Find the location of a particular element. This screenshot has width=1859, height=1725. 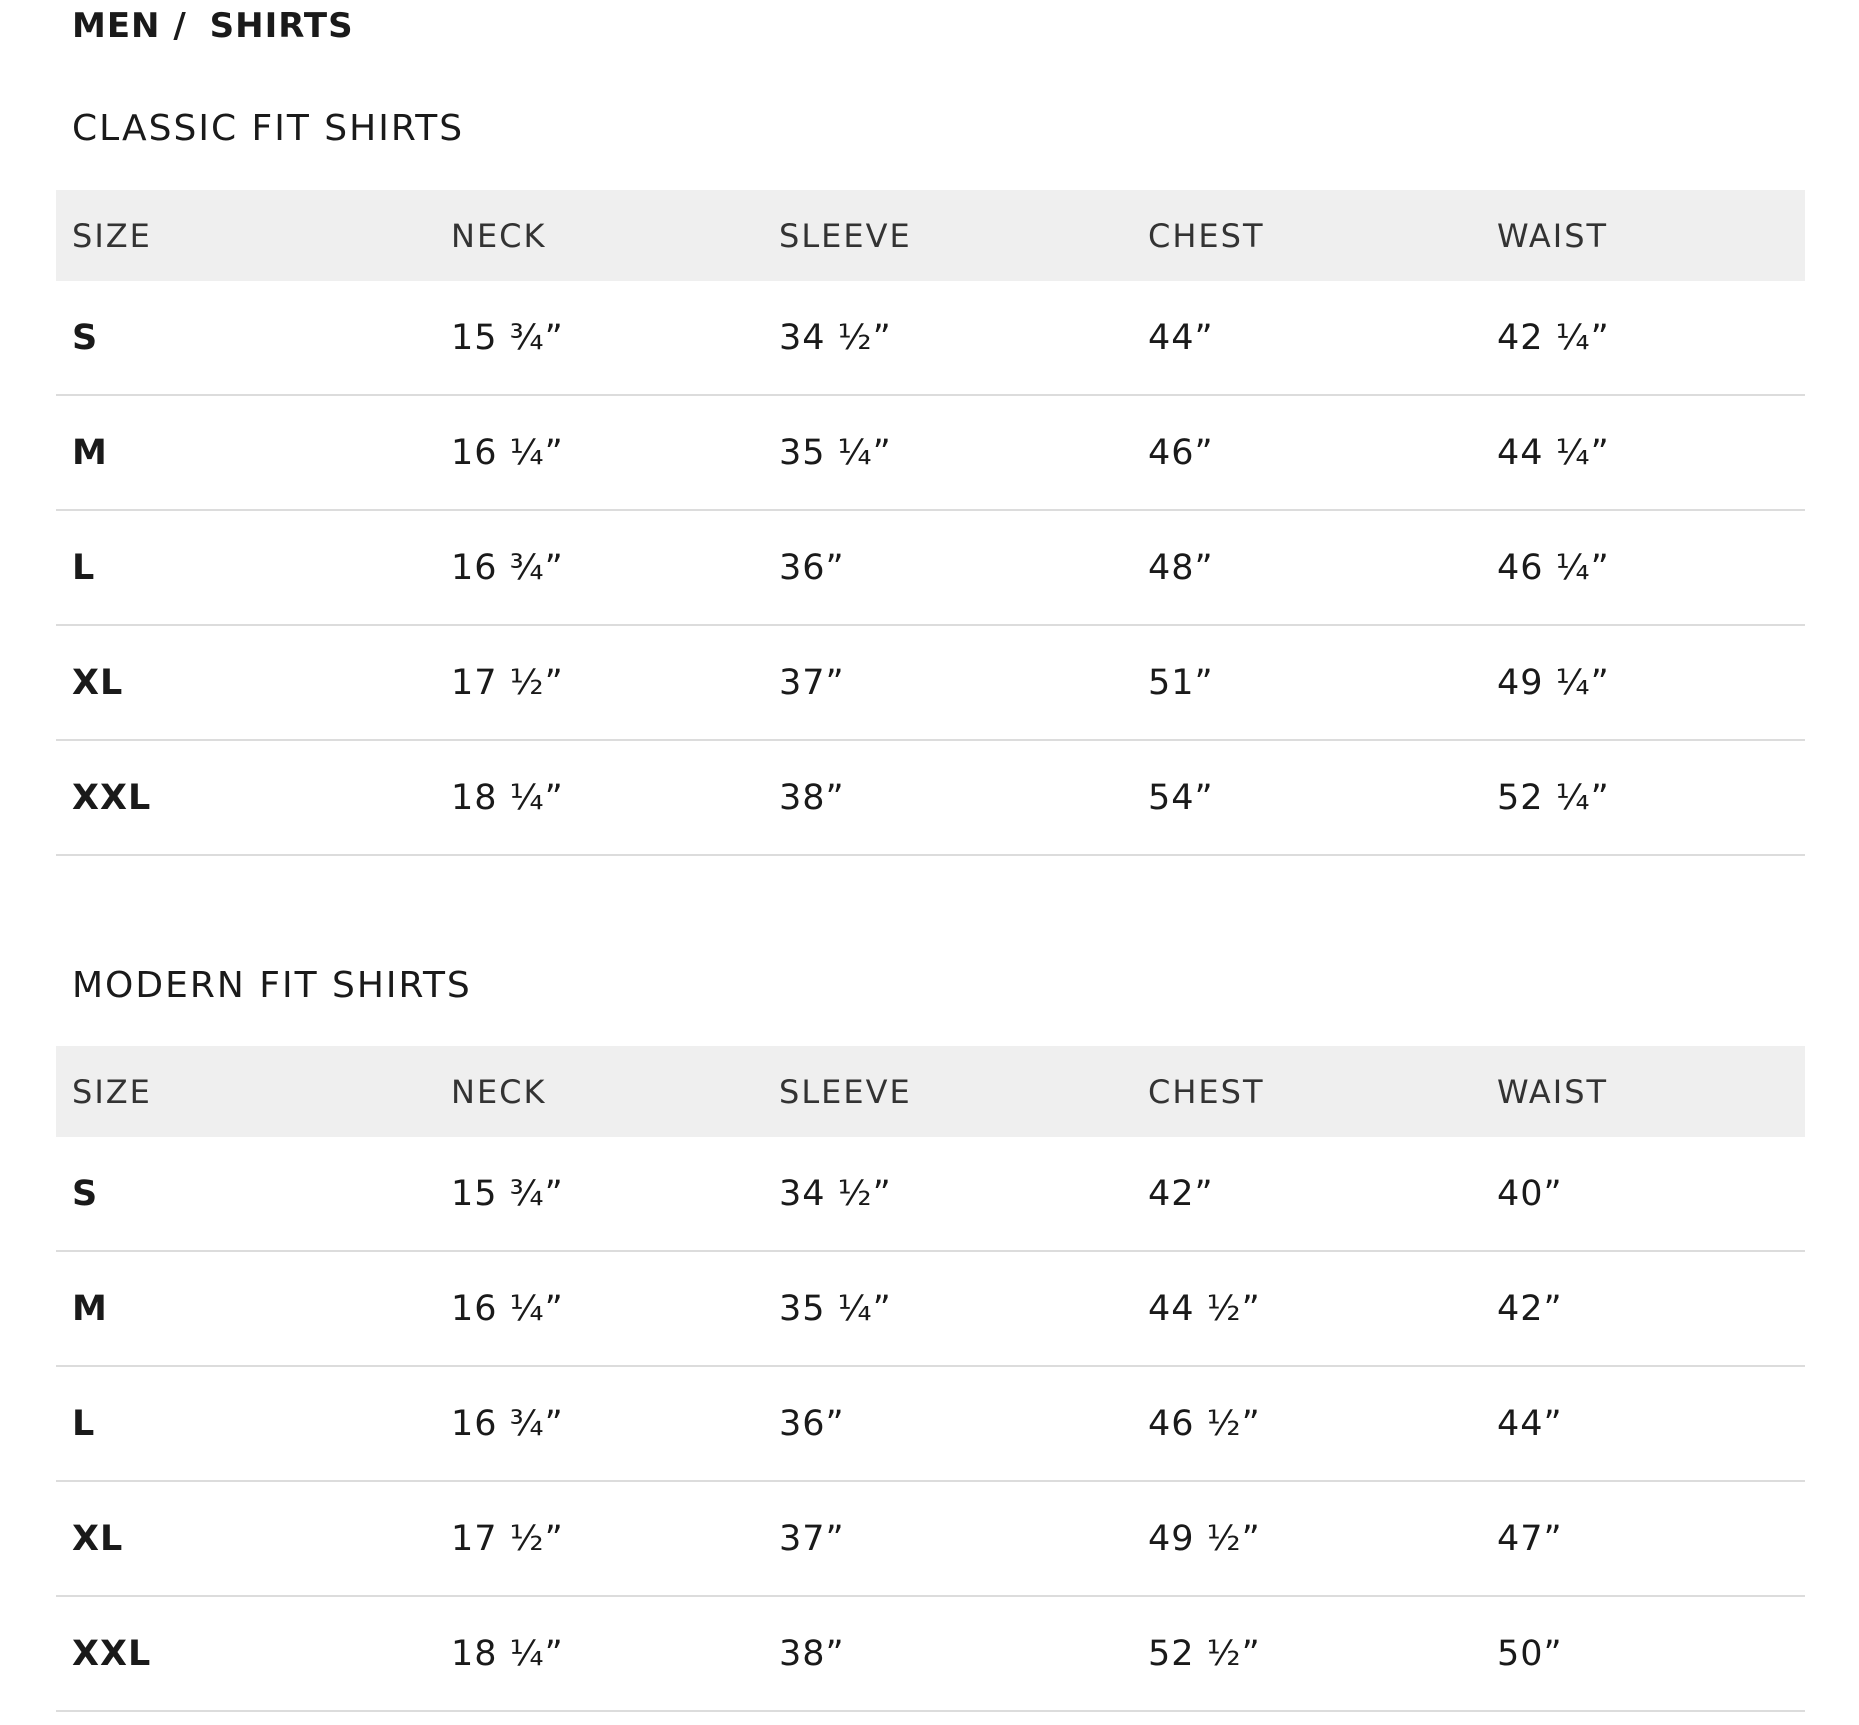

chest-value: 46 ½” is located at coordinates (1204, 1423).